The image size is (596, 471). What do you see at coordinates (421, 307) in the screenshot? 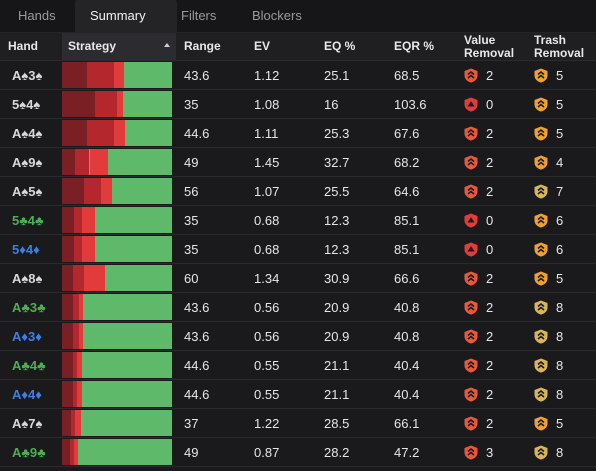
I see `eqr-cell: 40.8` at bounding box center [421, 307].